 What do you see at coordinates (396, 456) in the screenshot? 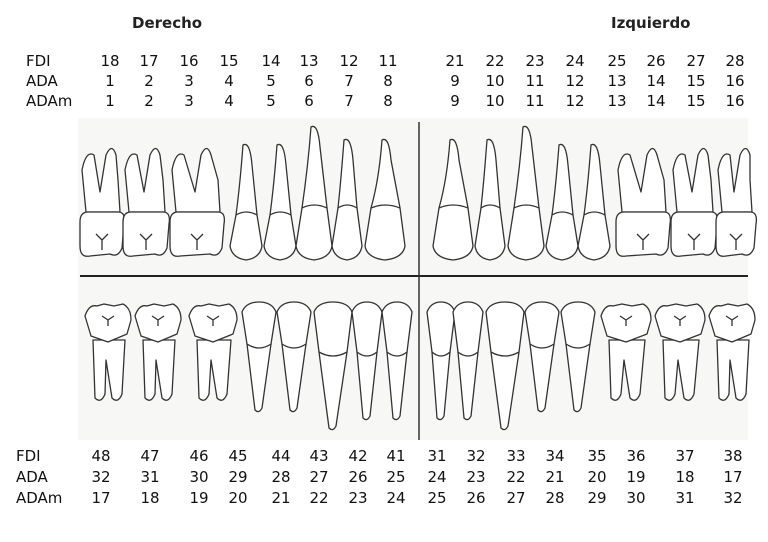
I see `tooth-number: 41` at bounding box center [396, 456].